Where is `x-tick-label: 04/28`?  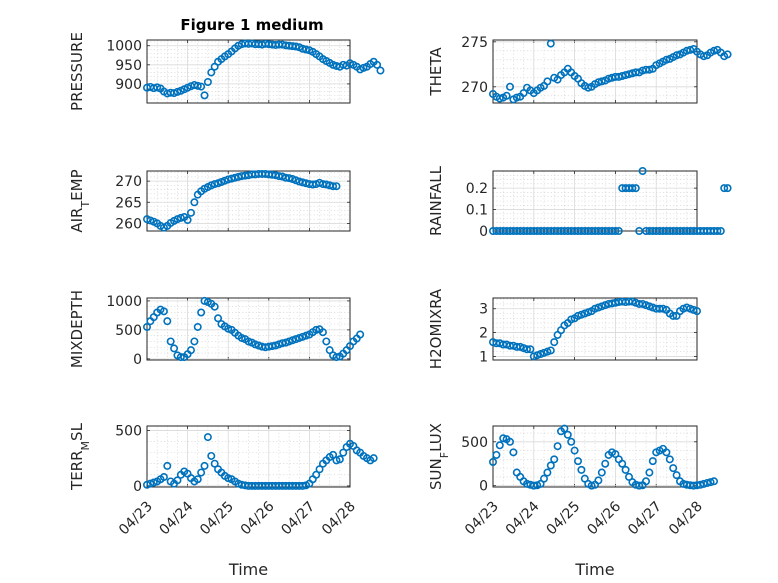
x-tick-label: 04/28 is located at coordinates (339, 519).